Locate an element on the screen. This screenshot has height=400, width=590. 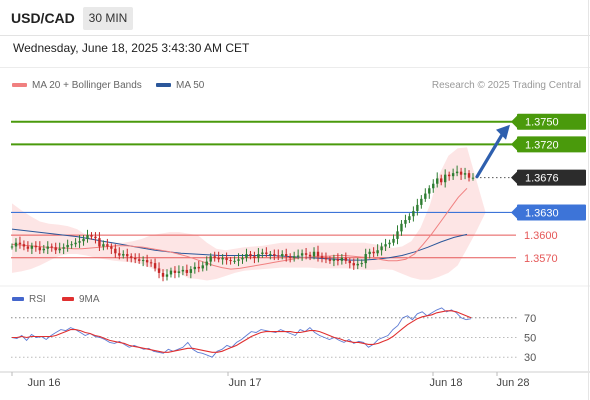
last-price-badge is located at coordinates (551, 177).